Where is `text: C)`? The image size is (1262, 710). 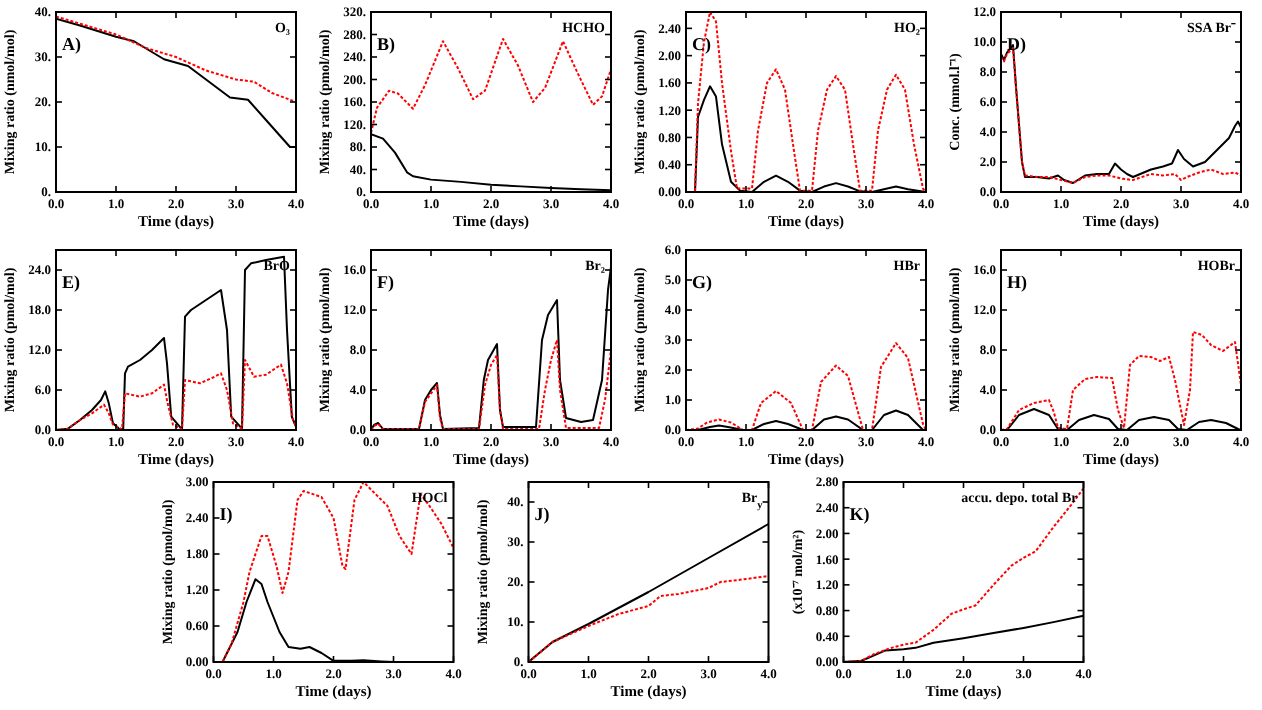 text: C) is located at coordinates (701, 44).